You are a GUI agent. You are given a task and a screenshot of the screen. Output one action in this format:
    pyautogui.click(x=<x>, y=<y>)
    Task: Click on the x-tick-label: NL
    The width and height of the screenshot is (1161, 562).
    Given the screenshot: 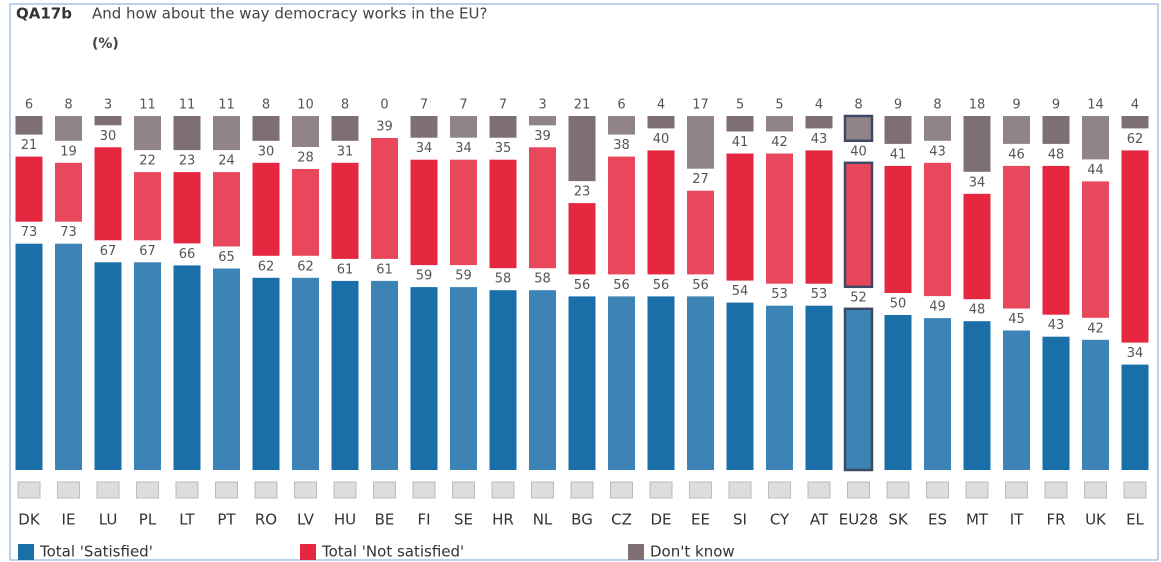 What is the action you would take?
    pyautogui.click(x=543, y=520)
    